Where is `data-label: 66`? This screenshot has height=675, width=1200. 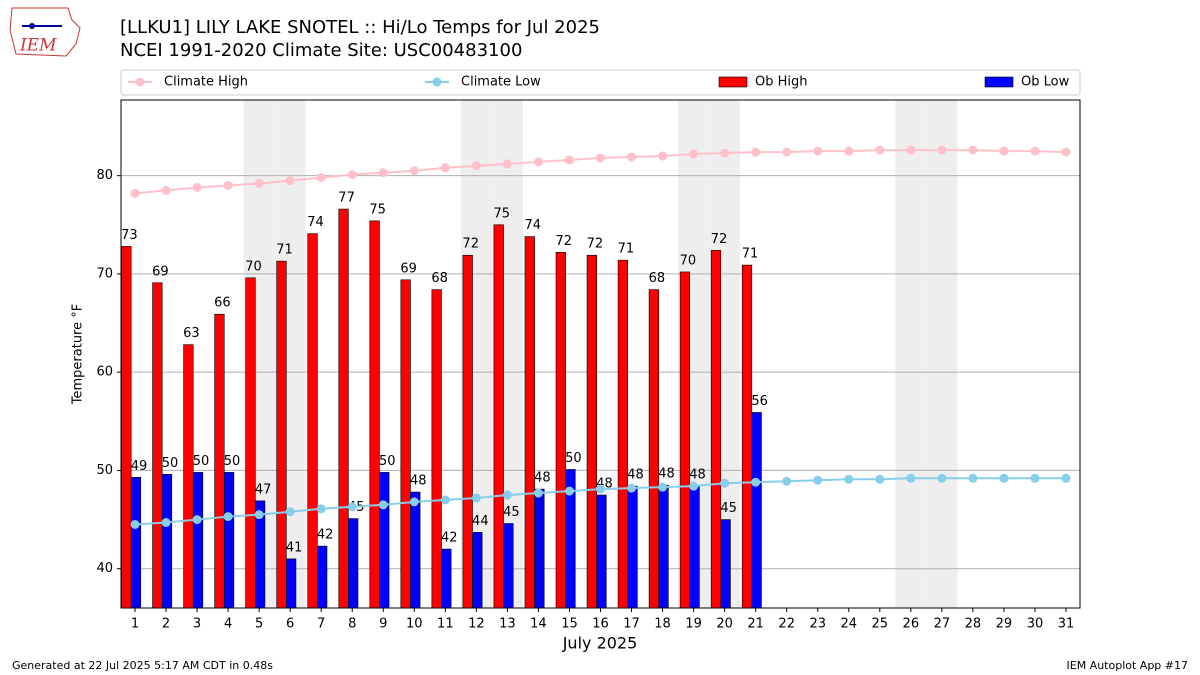 data-label: 66 is located at coordinates (222, 303).